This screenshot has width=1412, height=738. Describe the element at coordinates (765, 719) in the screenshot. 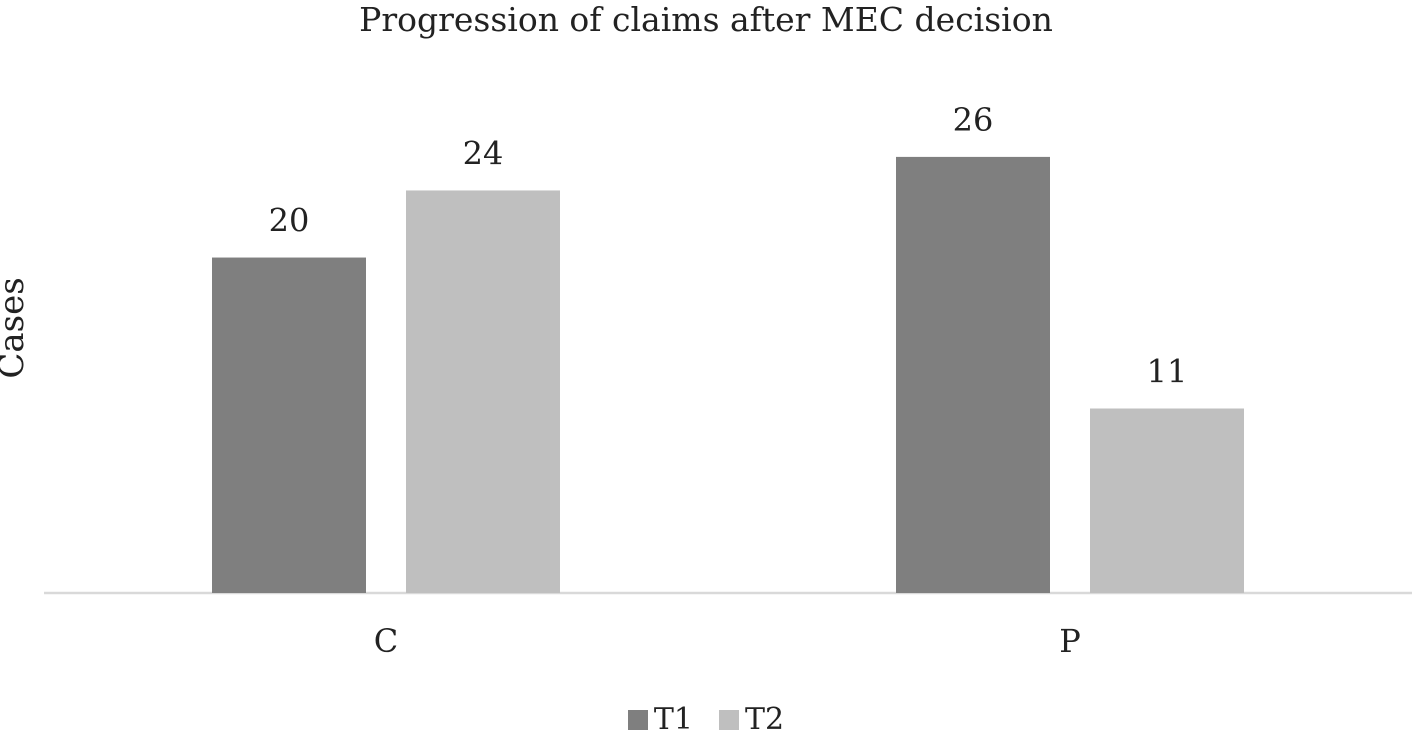

I see `legend-label-t2: T2` at that location.